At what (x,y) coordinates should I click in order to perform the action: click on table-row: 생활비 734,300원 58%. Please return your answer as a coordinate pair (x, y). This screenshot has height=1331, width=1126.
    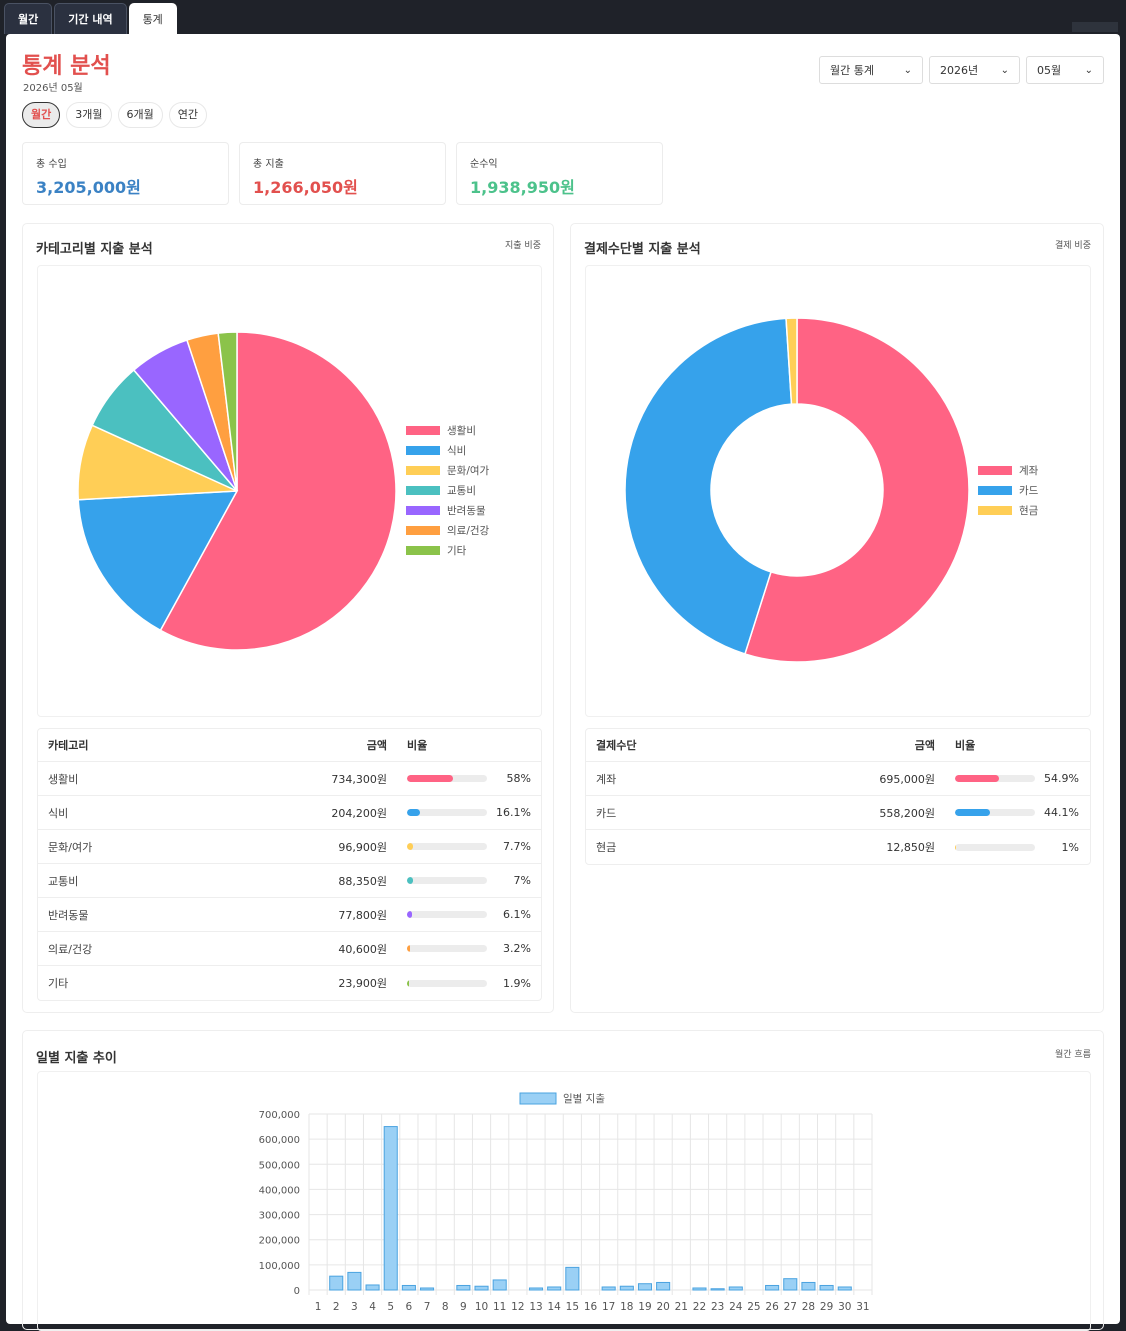
    Looking at the image, I should click on (289, 779).